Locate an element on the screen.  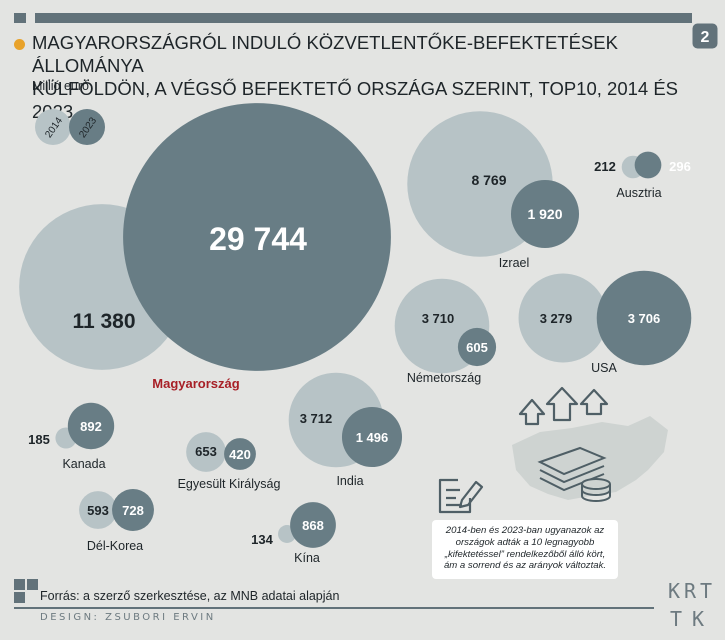
page-number: 2 is located at coordinates (705, 37).